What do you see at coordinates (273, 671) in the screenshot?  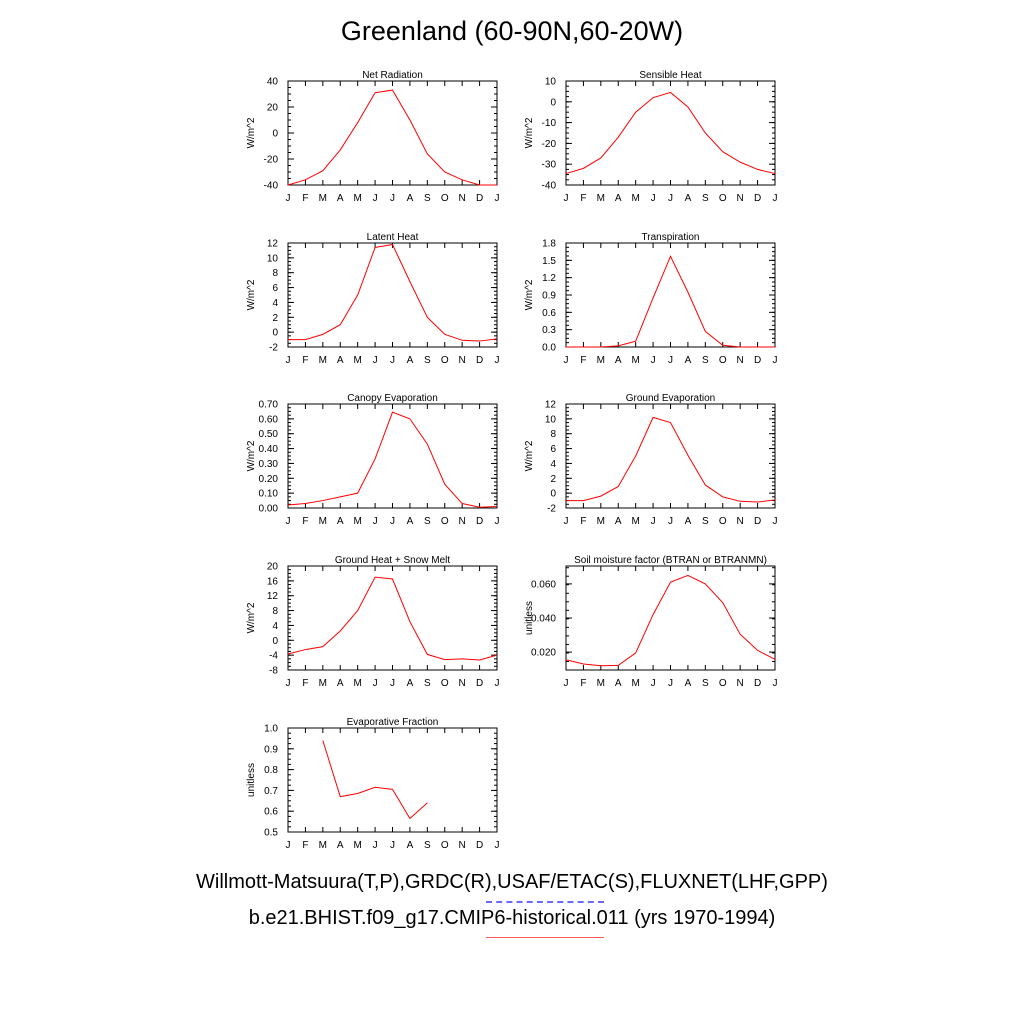 I see `panel-7-ytick-label: -8` at bounding box center [273, 671].